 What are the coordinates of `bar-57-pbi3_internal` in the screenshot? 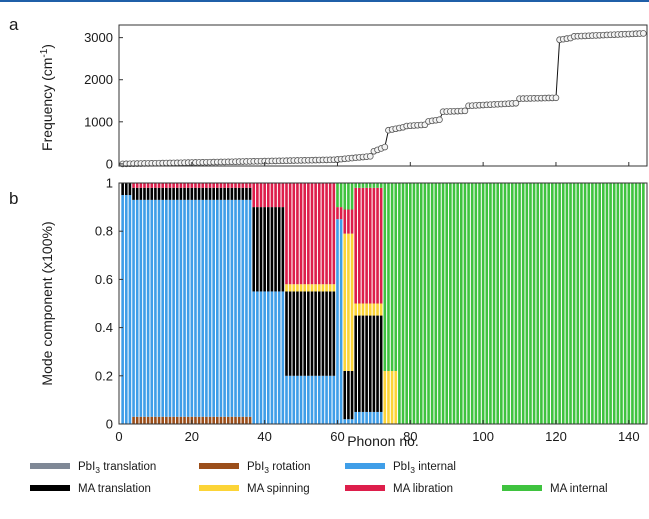 It's located at (326, 399).